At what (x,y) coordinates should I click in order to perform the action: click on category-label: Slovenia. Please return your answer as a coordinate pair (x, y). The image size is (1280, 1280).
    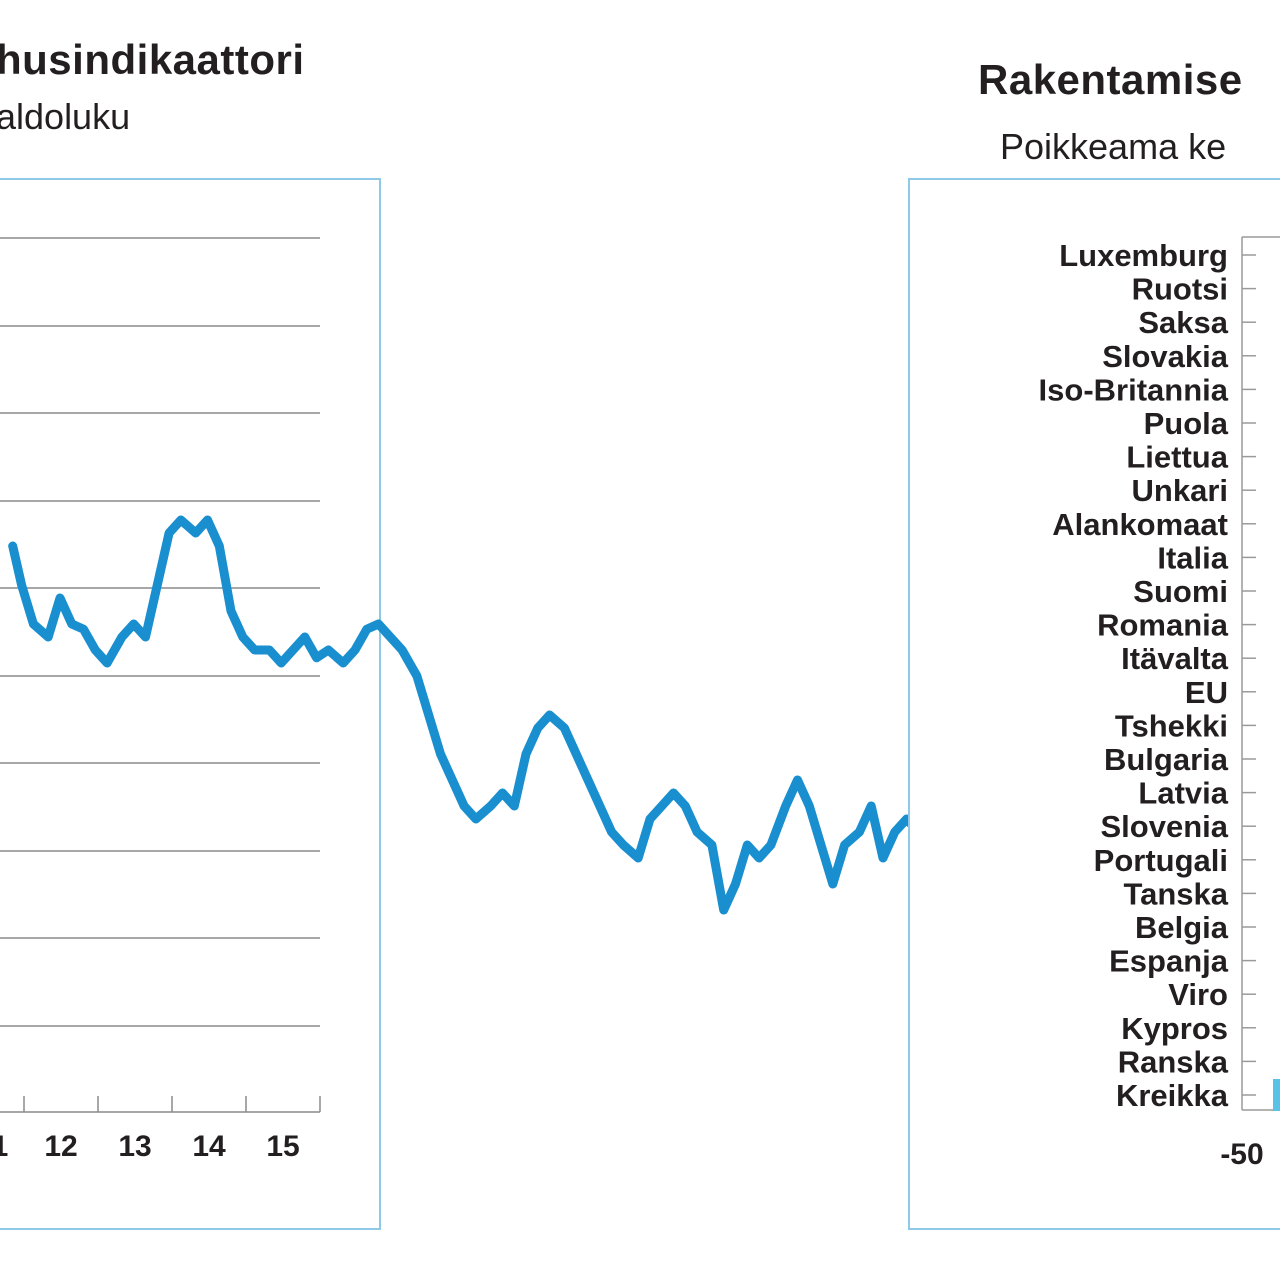
    Looking at the image, I should click on (1165, 826).